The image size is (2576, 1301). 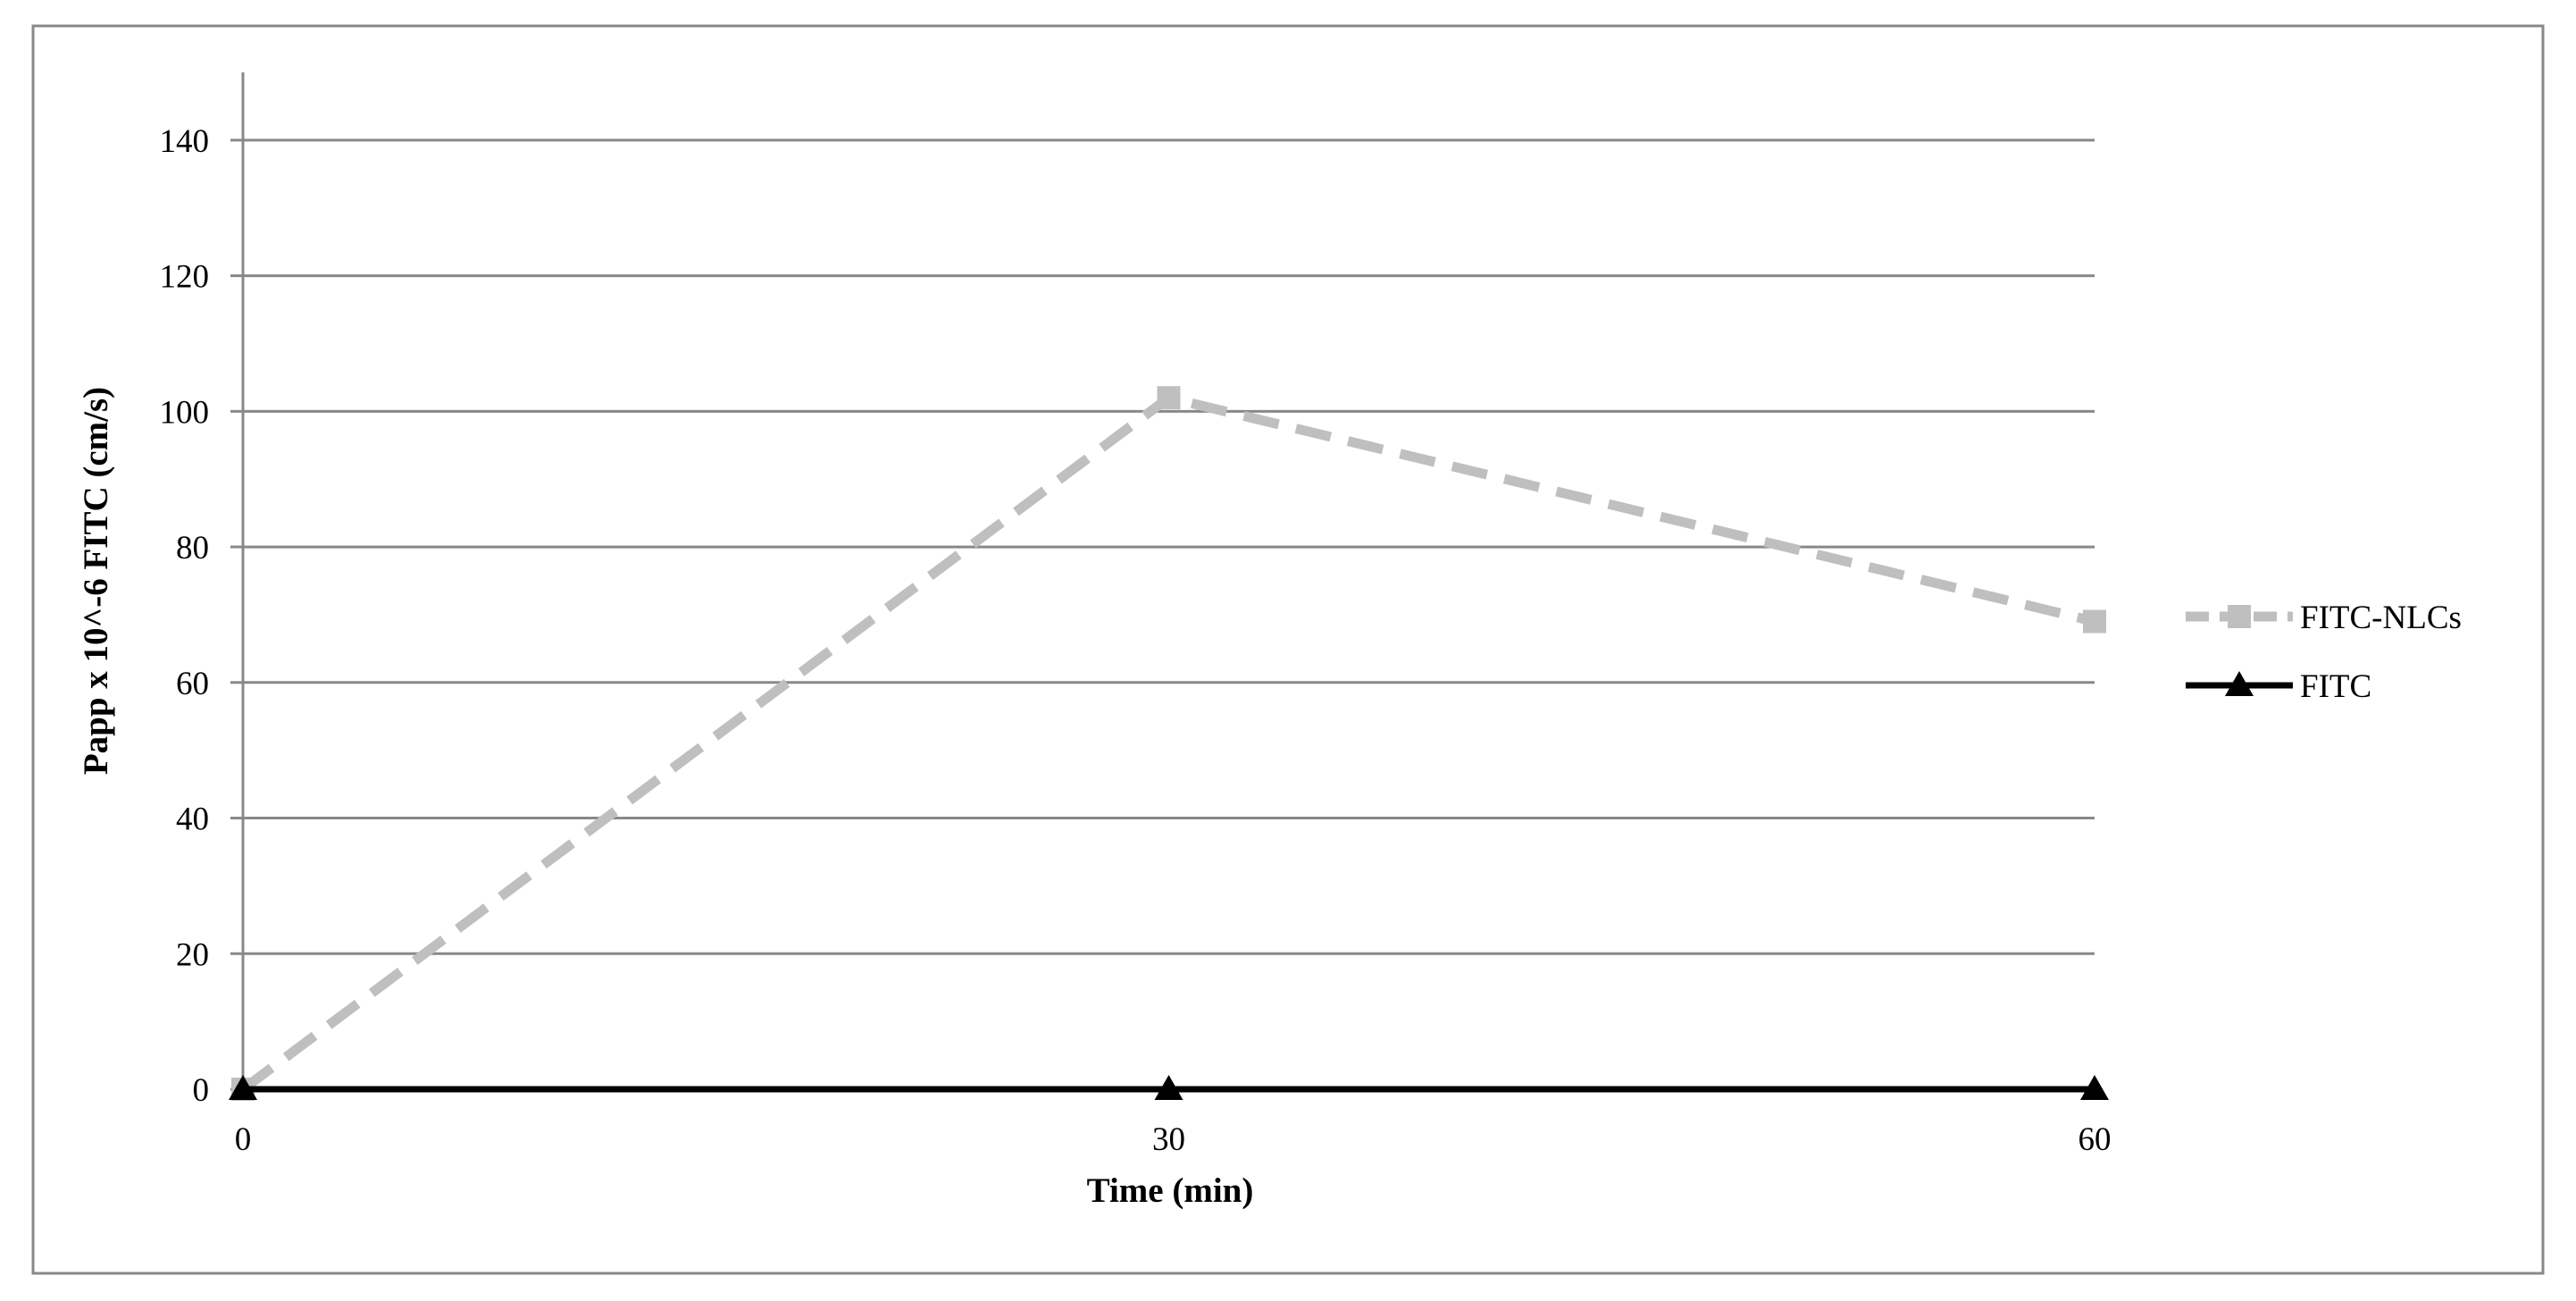 I want to click on y-tick-label: 20, so click(x=193, y=954).